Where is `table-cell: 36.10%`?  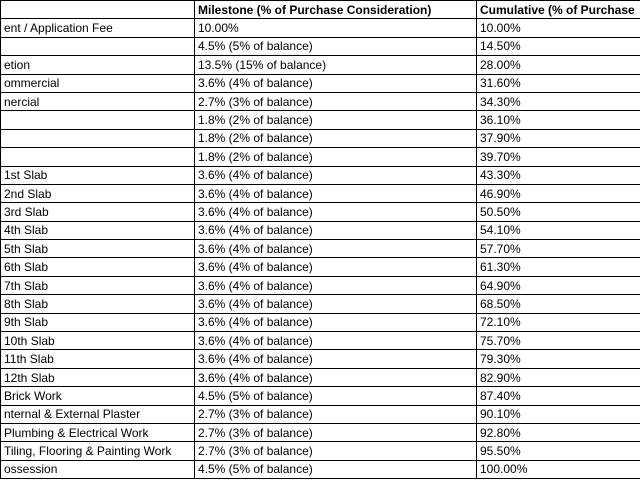
table-cell: 36.10% is located at coordinates (558, 120).